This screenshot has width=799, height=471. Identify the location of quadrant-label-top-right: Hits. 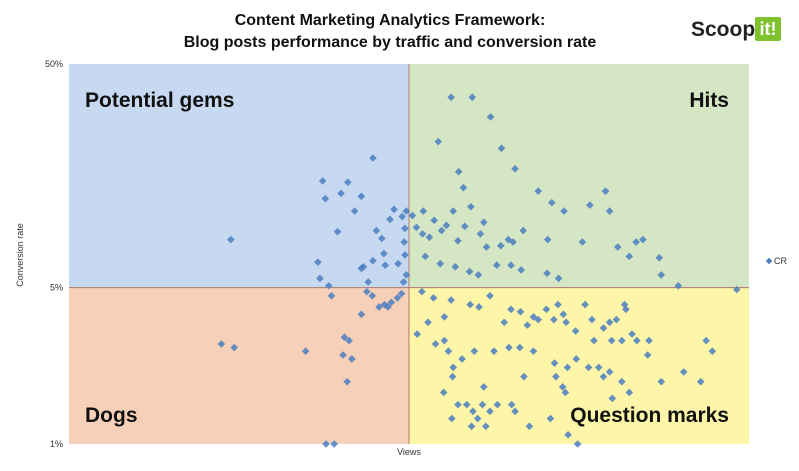
(709, 100).